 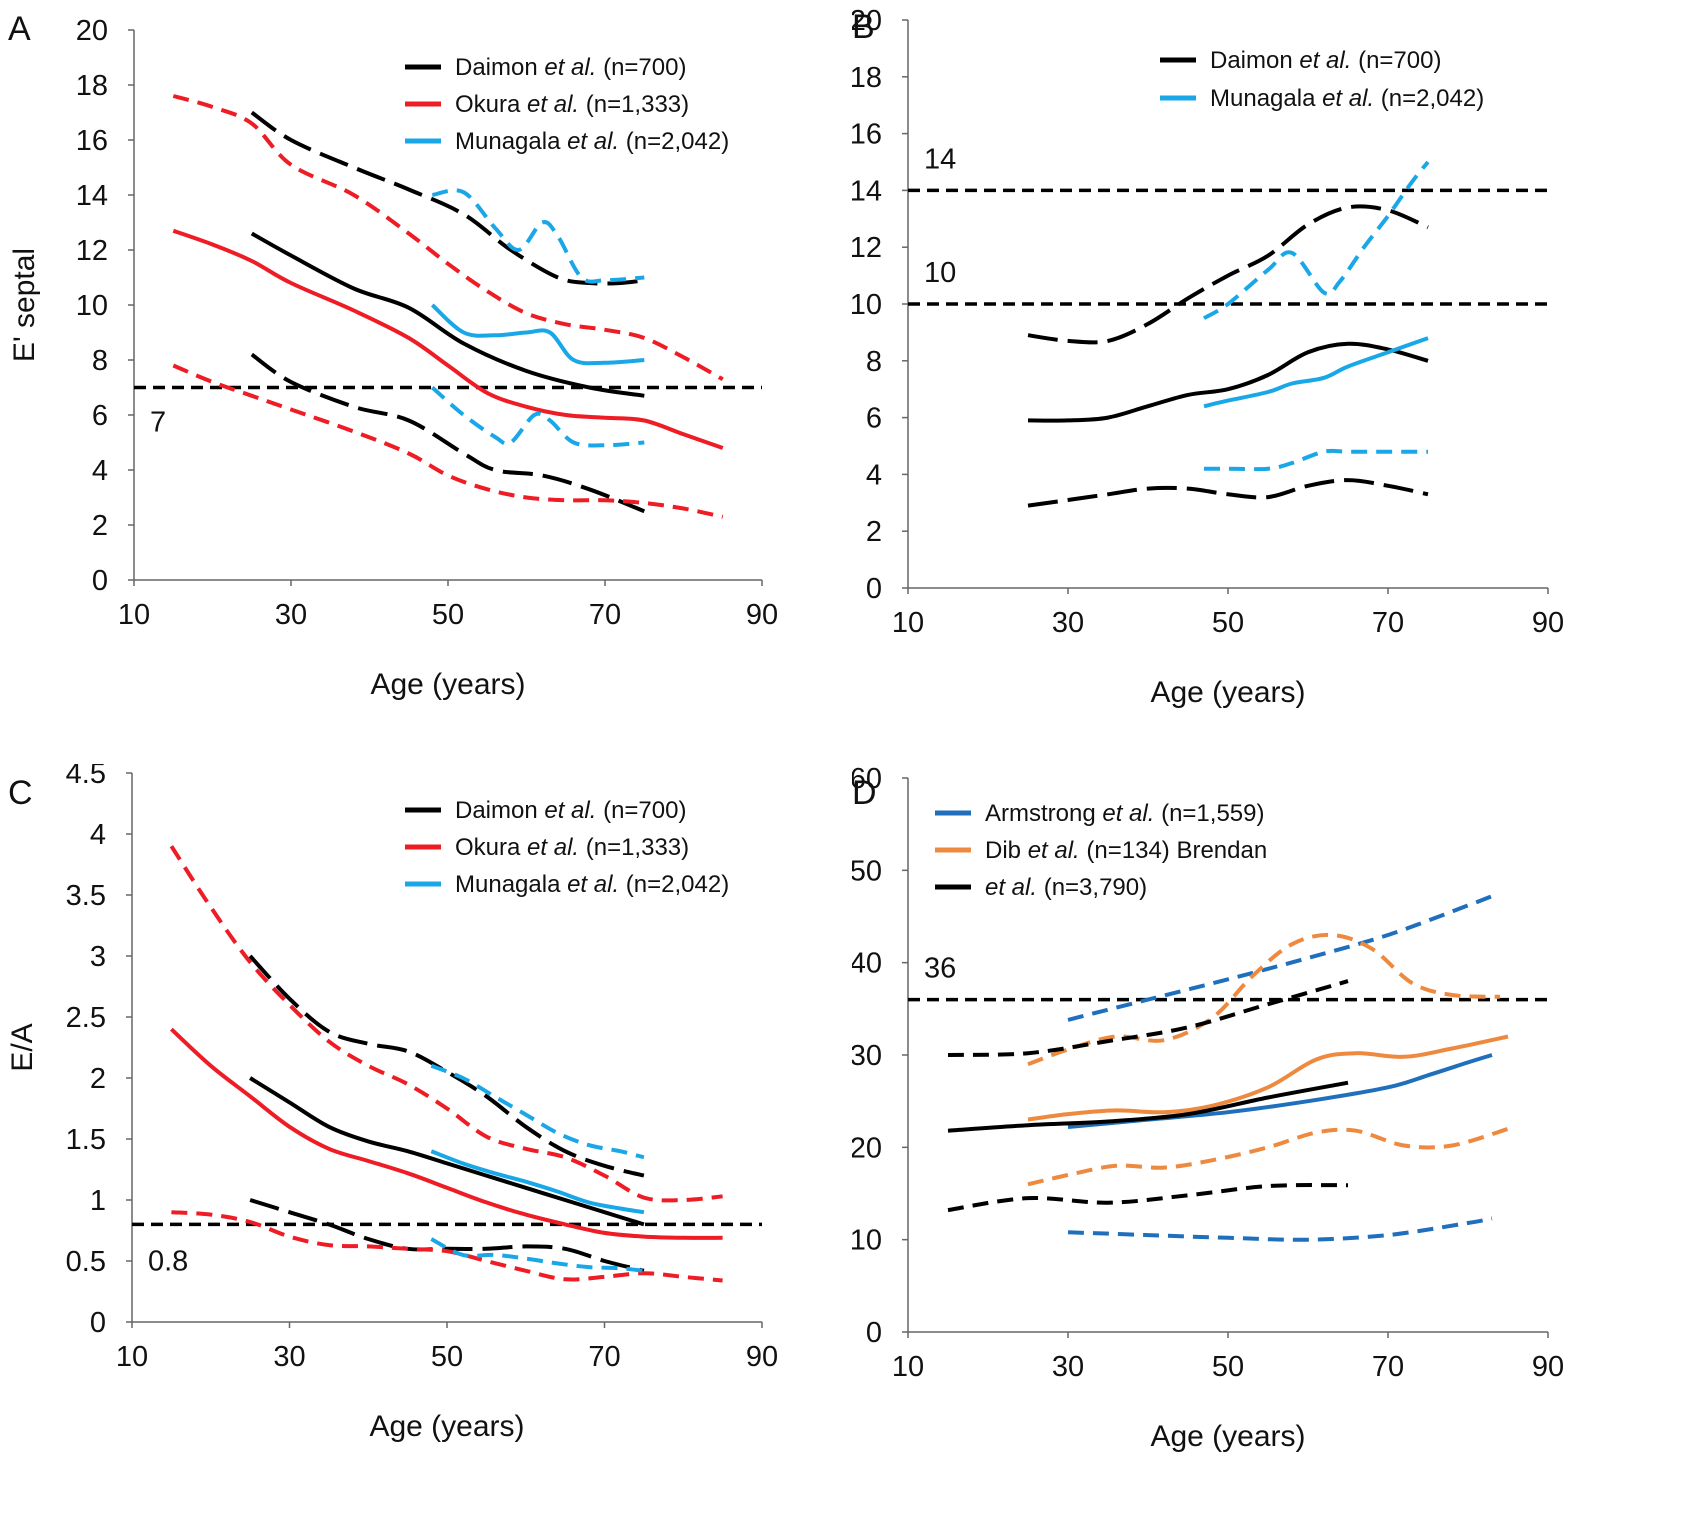 I want to click on y-tick-label: 2, so click(x=98, y=1079).